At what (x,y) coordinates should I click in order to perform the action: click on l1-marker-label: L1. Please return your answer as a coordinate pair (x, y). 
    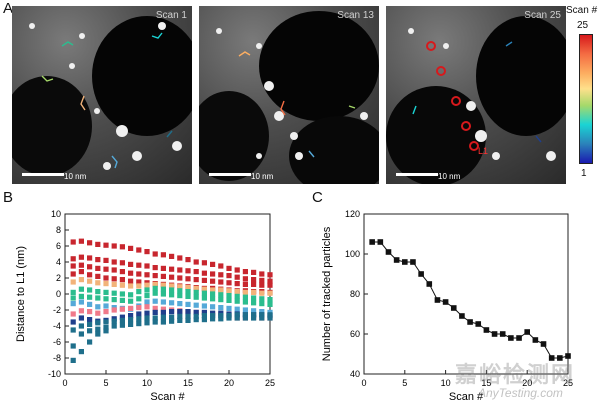
    Looking at the image, I should click on (483, 151).